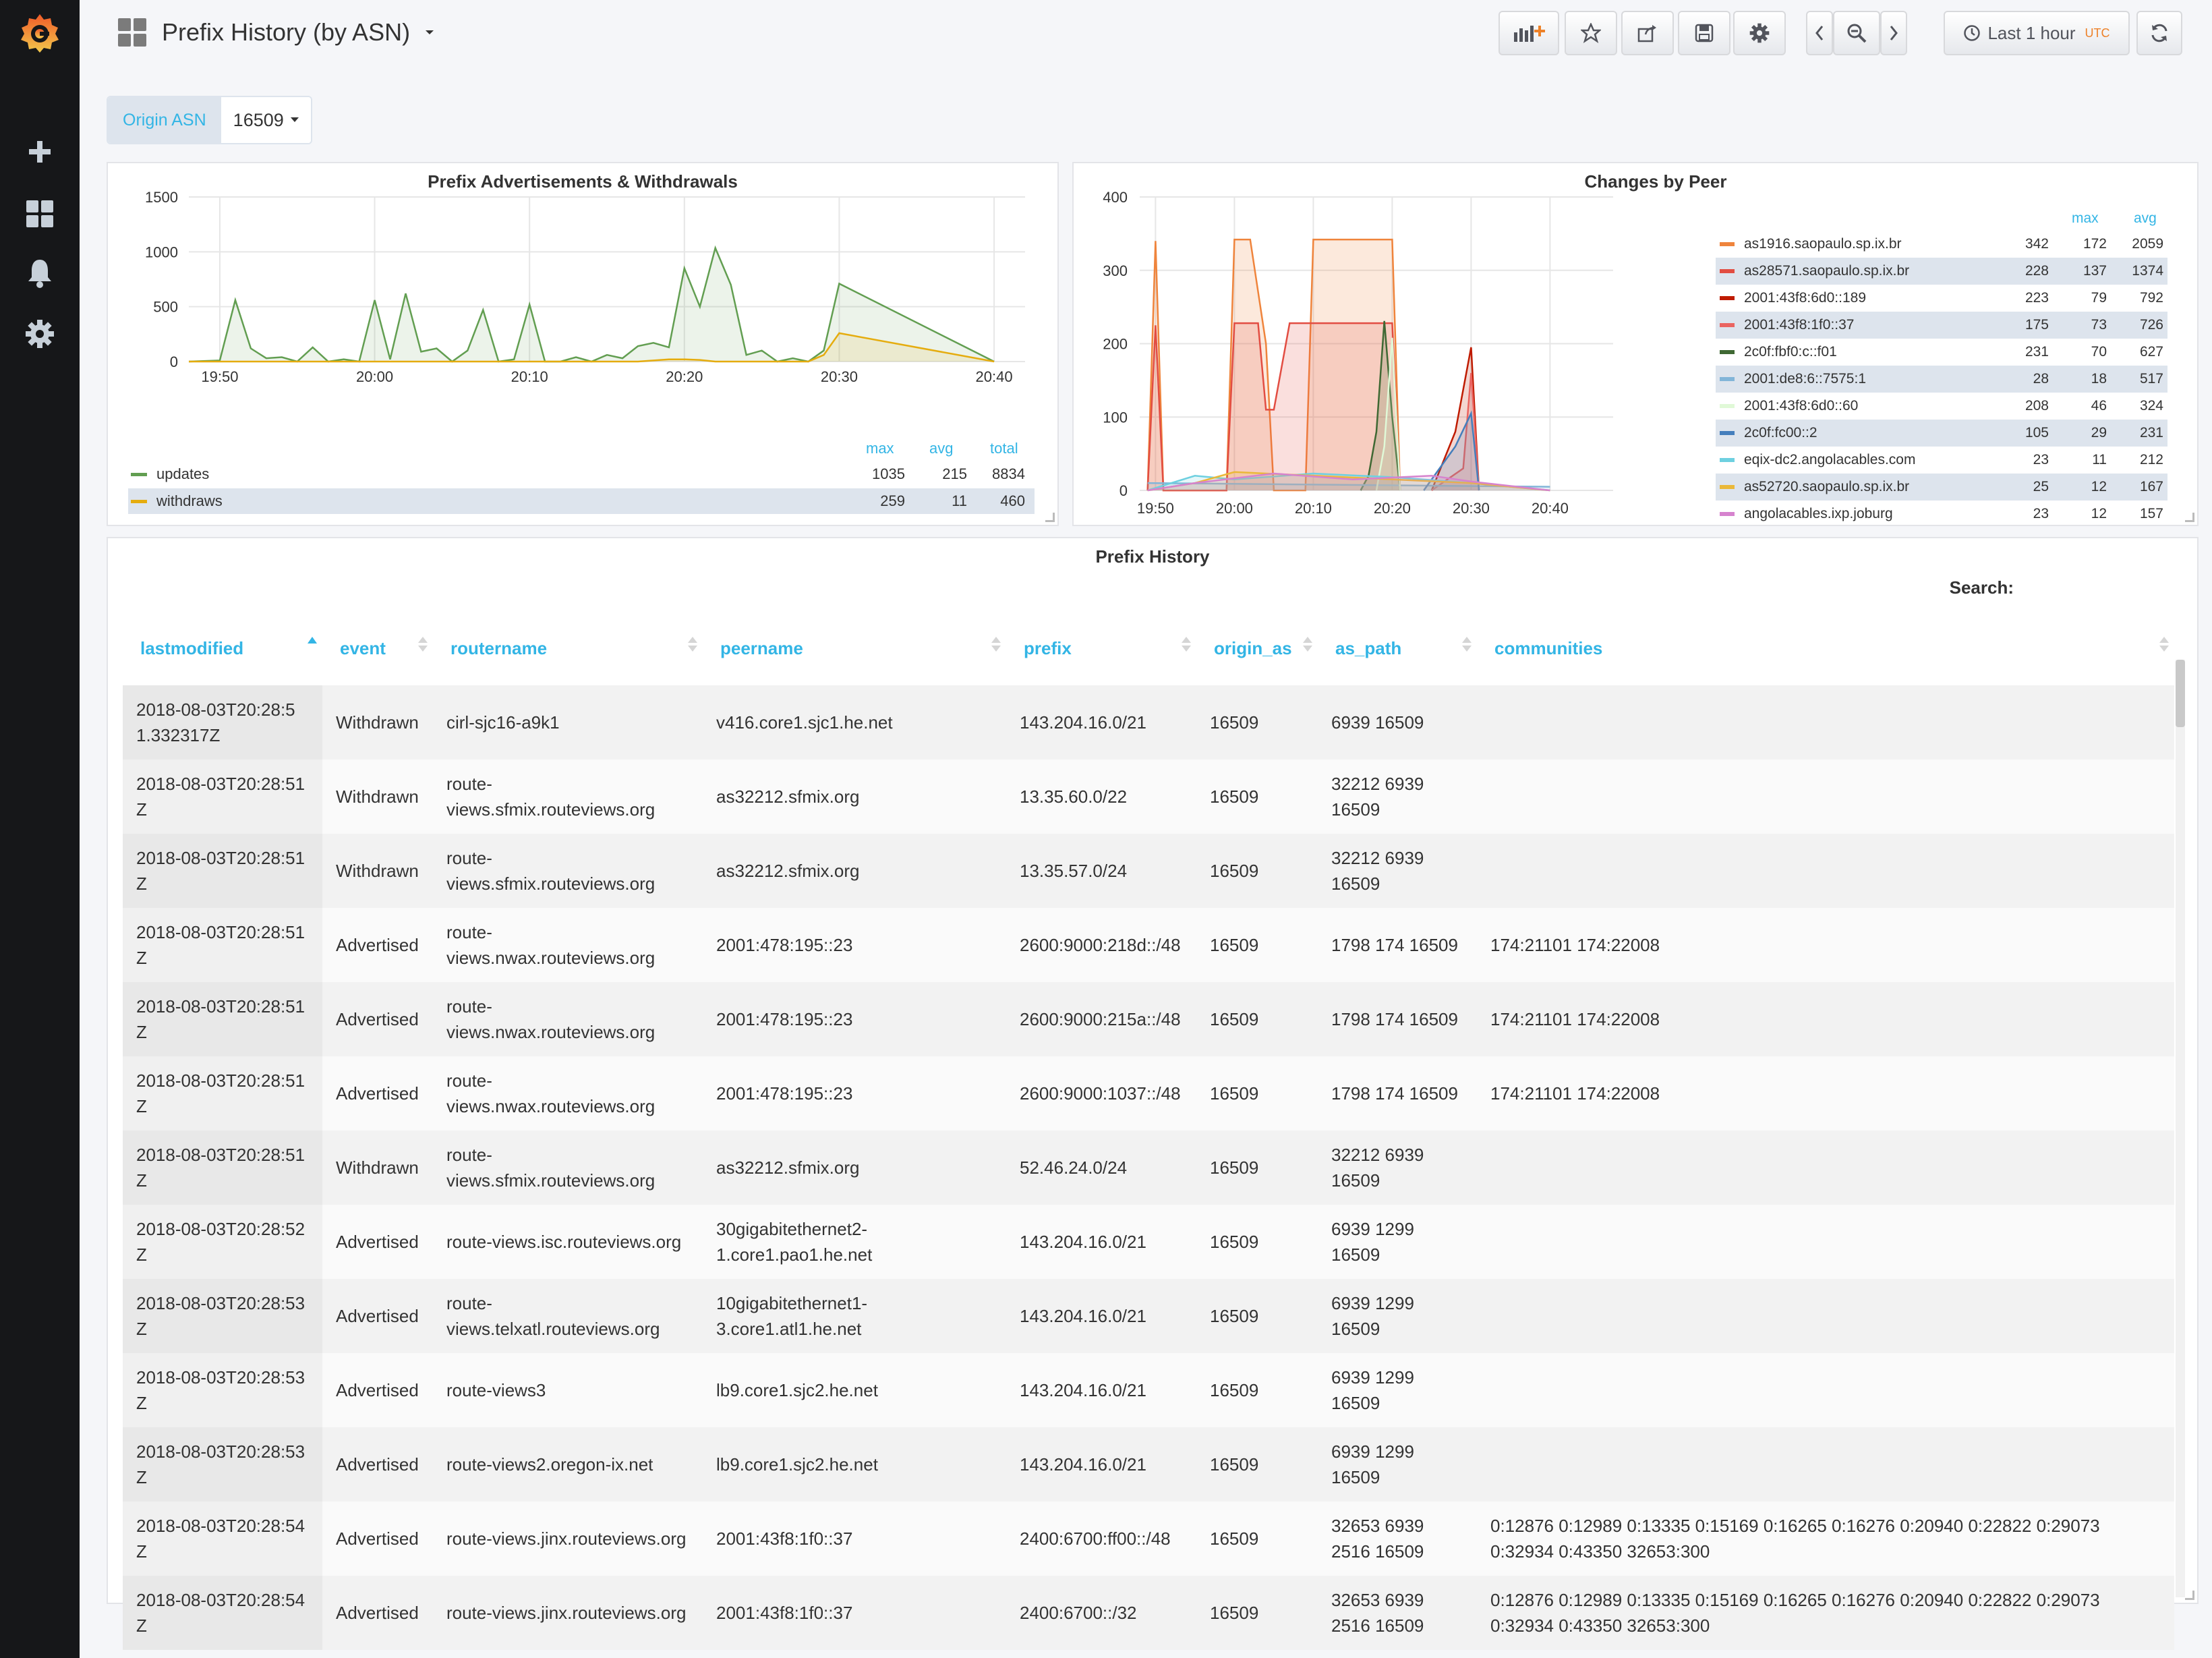  Describe the element at coordinates (2099, 325) in the screenshot. I see `legend-avg: 73` at that location.